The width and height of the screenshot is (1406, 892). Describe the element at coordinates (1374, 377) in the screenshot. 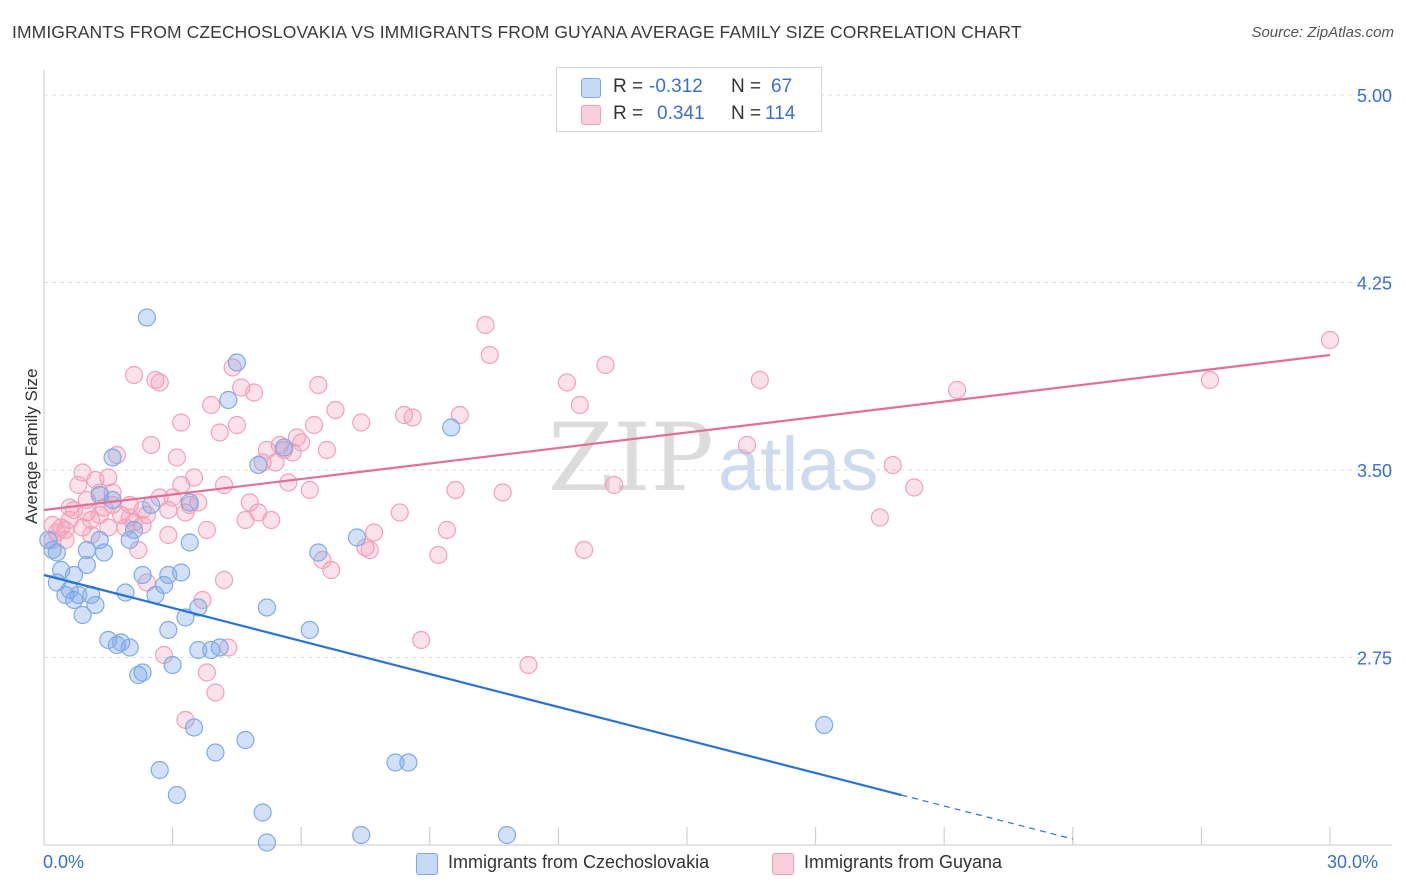

I see `y-tick-labels: 2.75 3.50 4.25 5.00` at that location.